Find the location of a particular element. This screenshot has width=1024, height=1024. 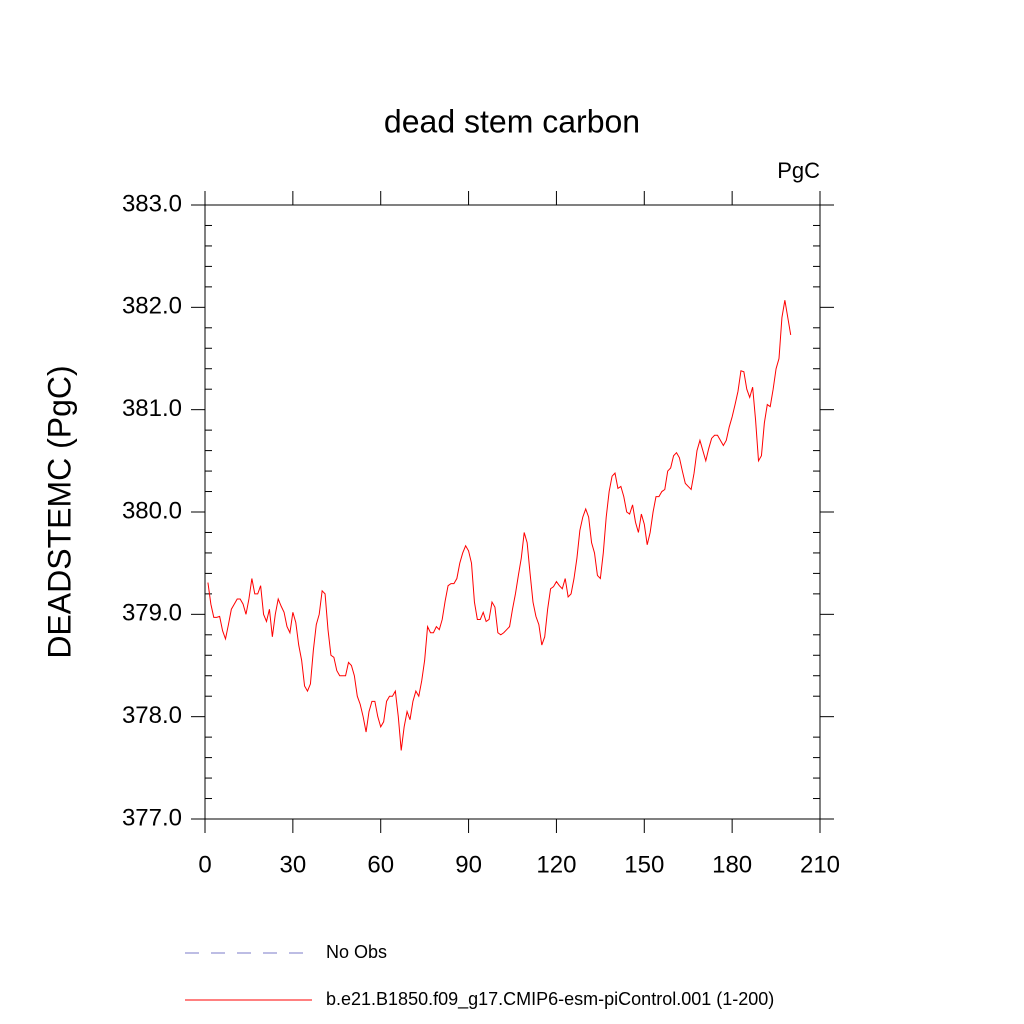

legend-label: No Obs is located at coordinates (356, 952).